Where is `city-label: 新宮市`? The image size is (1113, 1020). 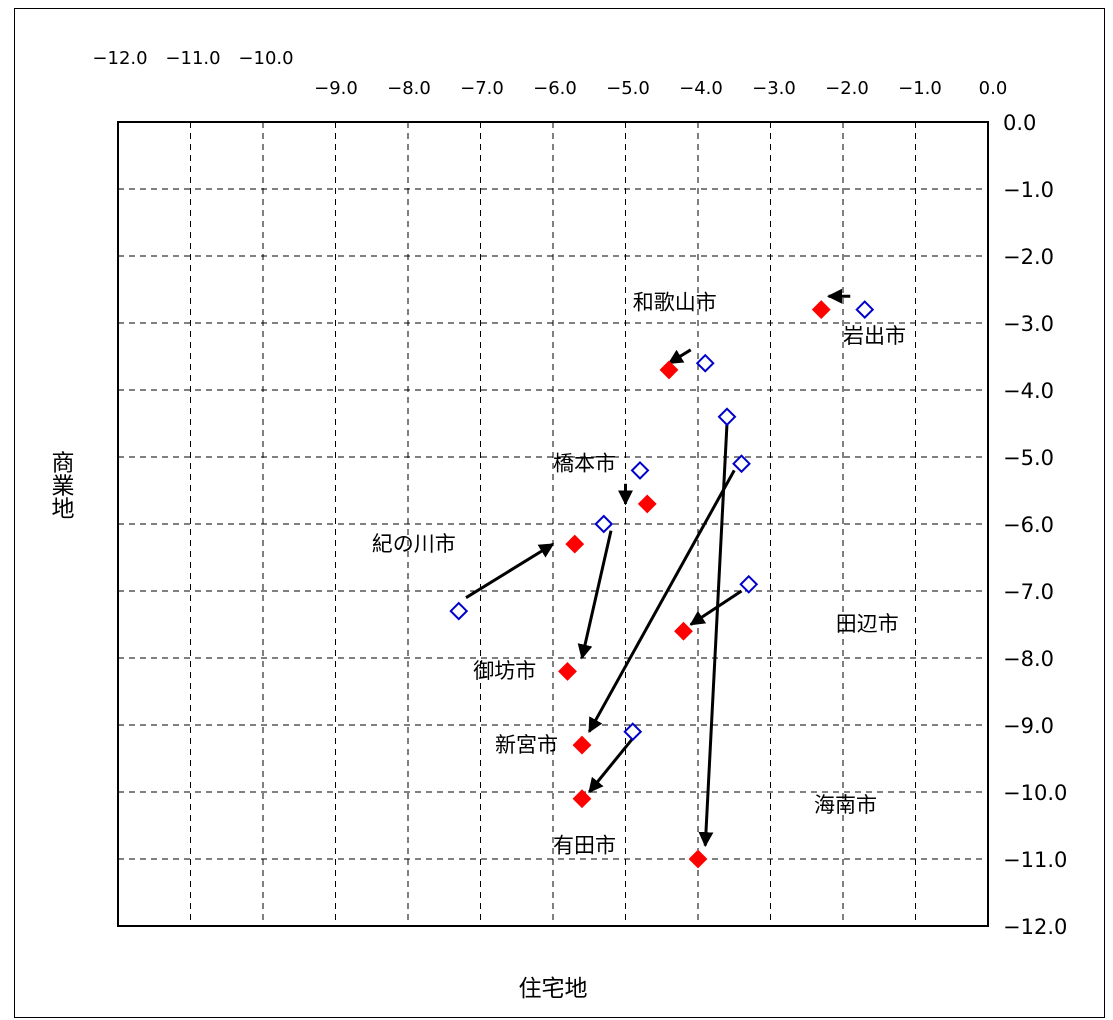
city-label: 新宮市 is located at coordinates (526, 745).